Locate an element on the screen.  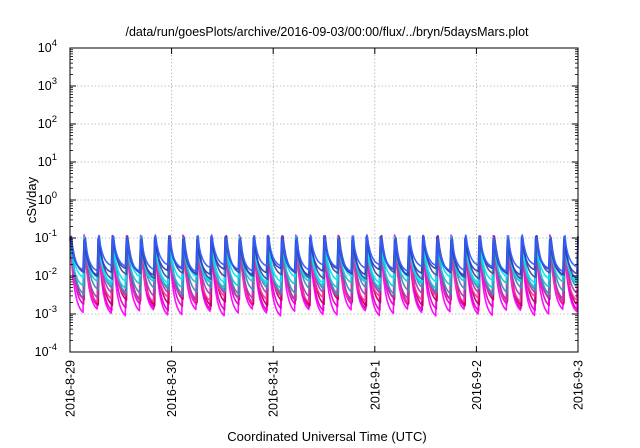
y-tick-label: 10⁻³ is located at coordinates (46, 312).